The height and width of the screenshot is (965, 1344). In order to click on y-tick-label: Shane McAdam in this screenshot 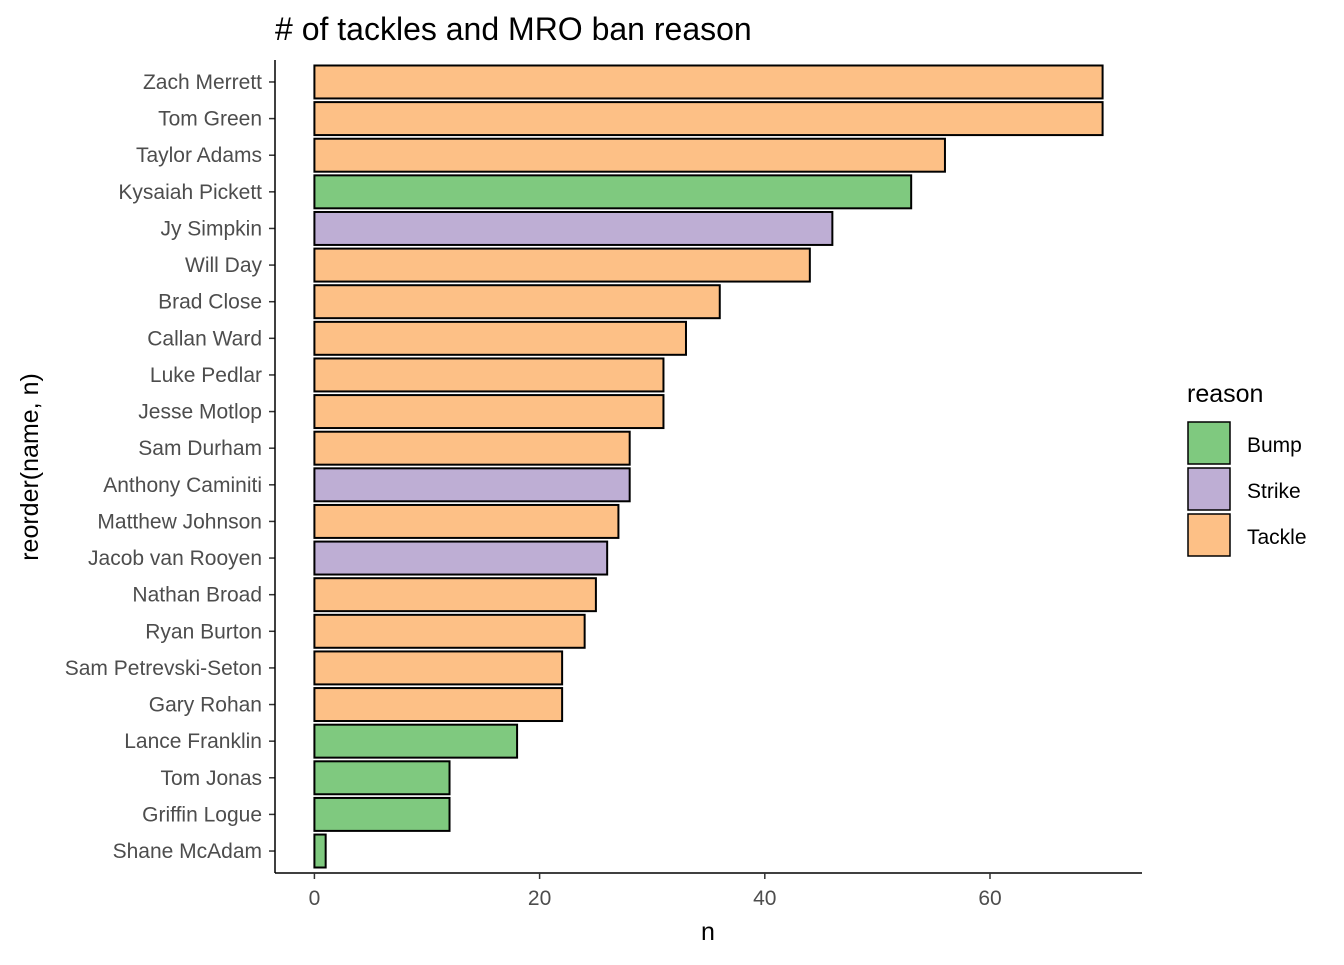, I will do `click(187, 851)`.